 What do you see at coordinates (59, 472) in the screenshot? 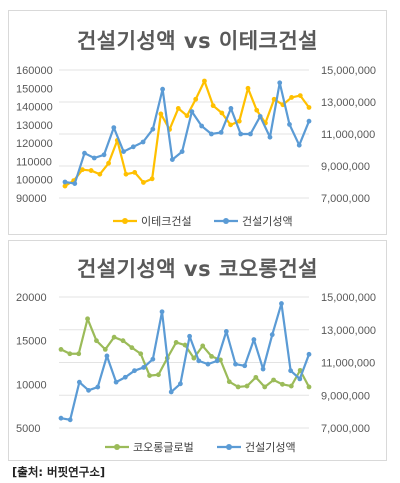
I see `source-note: [출처: 버핏연구소]` at bounding box center [59, 472].